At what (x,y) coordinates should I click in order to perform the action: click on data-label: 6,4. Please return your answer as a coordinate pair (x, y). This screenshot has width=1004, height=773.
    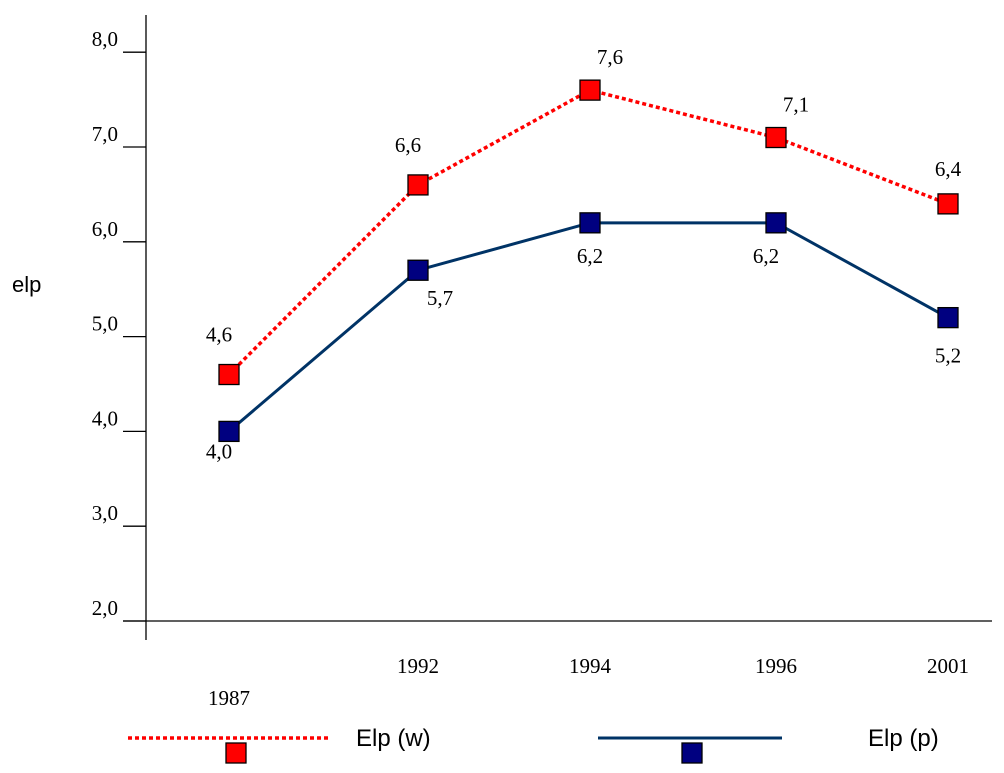
    Looking at the image, I should click on (948, 169).